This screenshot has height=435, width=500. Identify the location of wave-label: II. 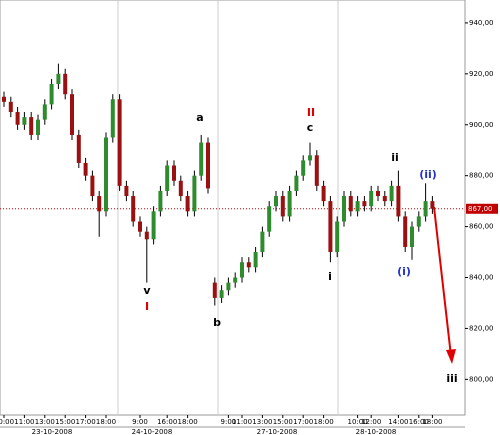
(311, 112).